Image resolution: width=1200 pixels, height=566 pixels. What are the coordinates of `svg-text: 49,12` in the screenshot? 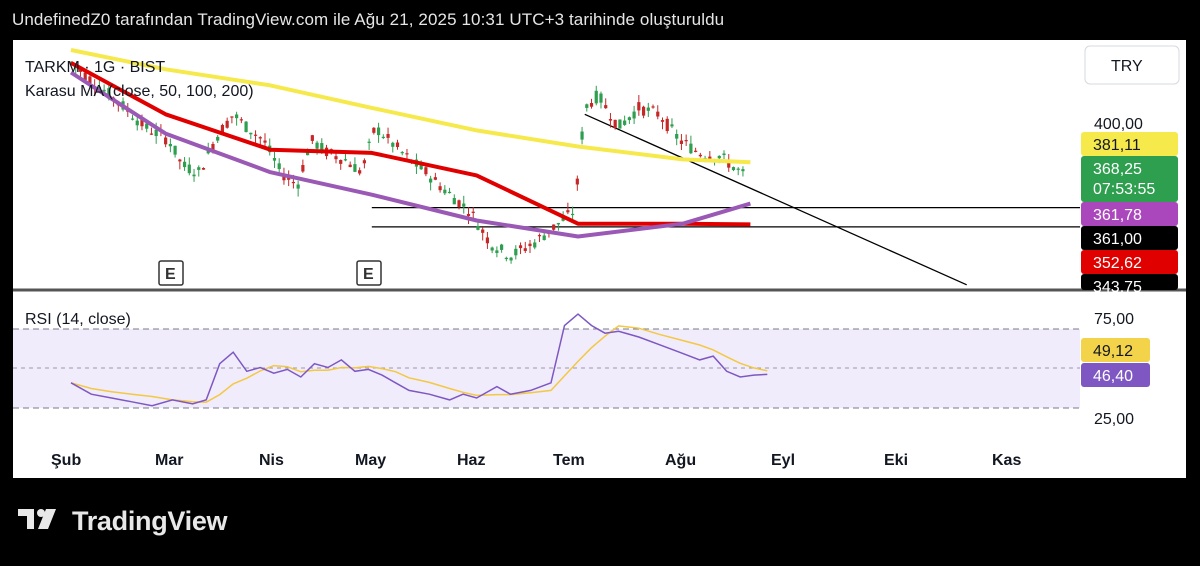 It's located at (1113, 351).